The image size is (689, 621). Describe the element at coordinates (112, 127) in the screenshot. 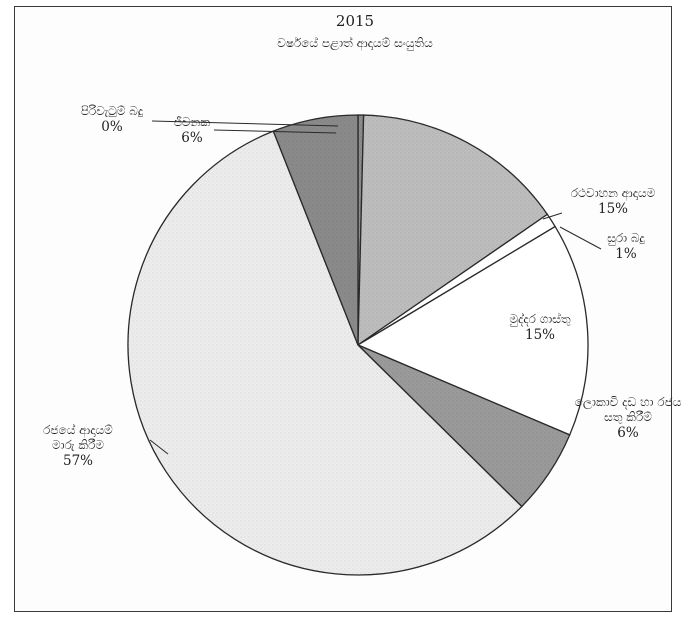

I see `slice-percent-label: 0%` at that location.